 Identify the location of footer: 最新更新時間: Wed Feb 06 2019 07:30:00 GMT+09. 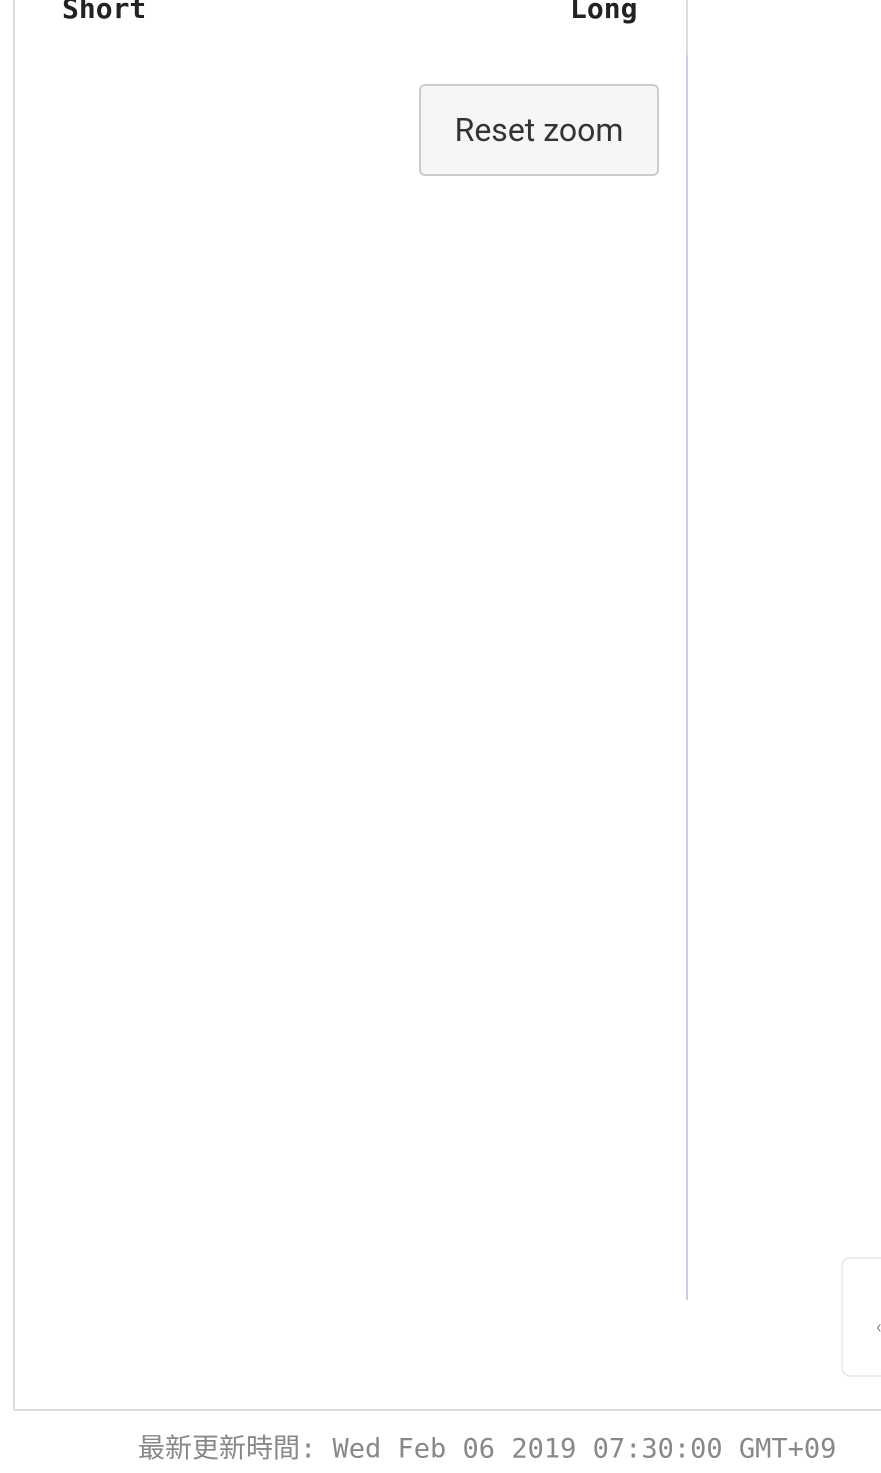
(487, 1449).